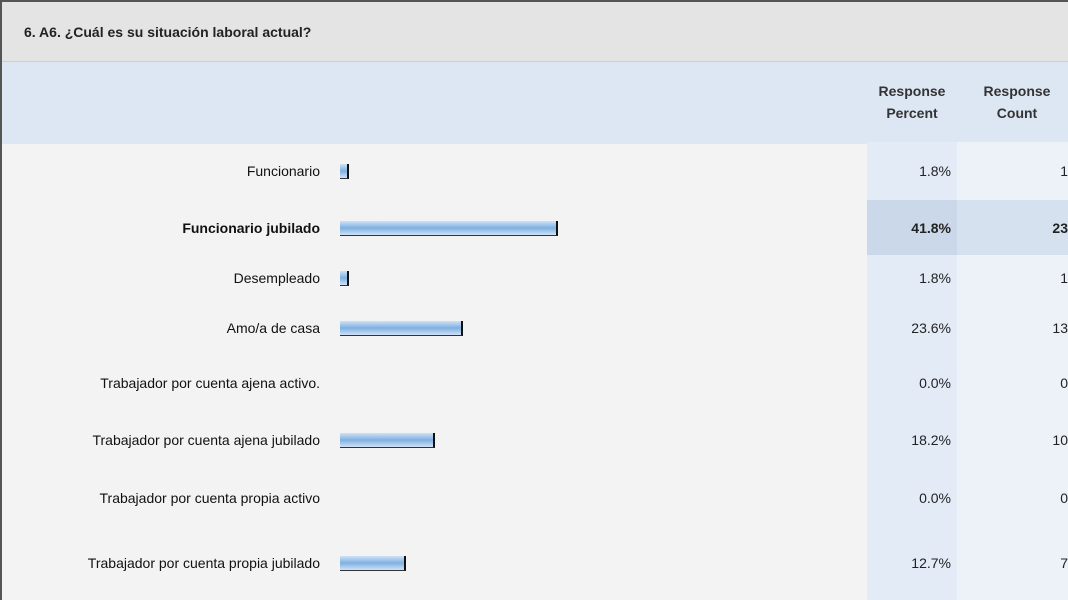  What do you see at coordinates (273, 327) in the screenshot?
I see `answer-label: Amo/a de casa` at bounding box center [273, 327].